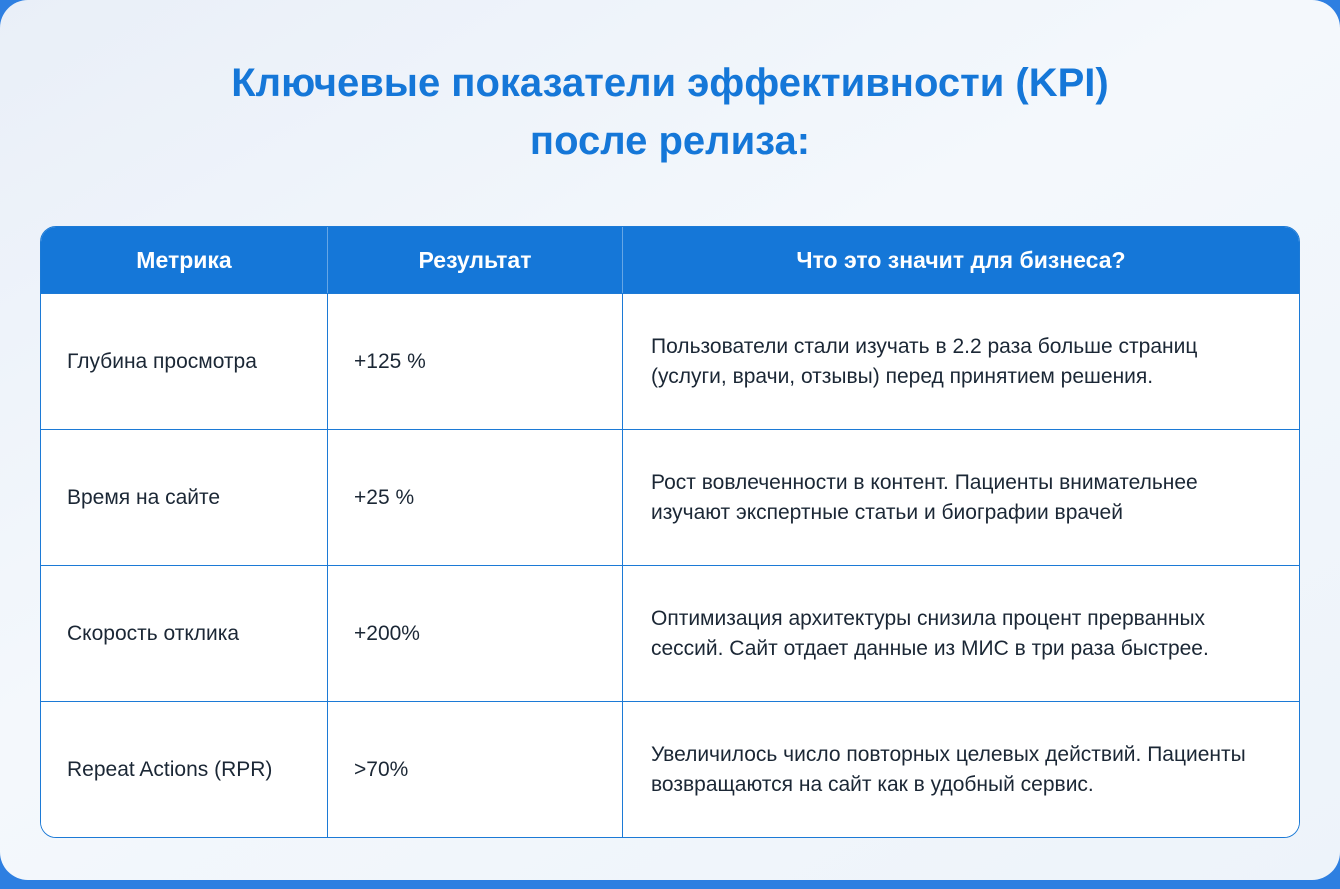 The image size is (1340, 889). I want to click on cell-result: >70%, so click(475, 769).